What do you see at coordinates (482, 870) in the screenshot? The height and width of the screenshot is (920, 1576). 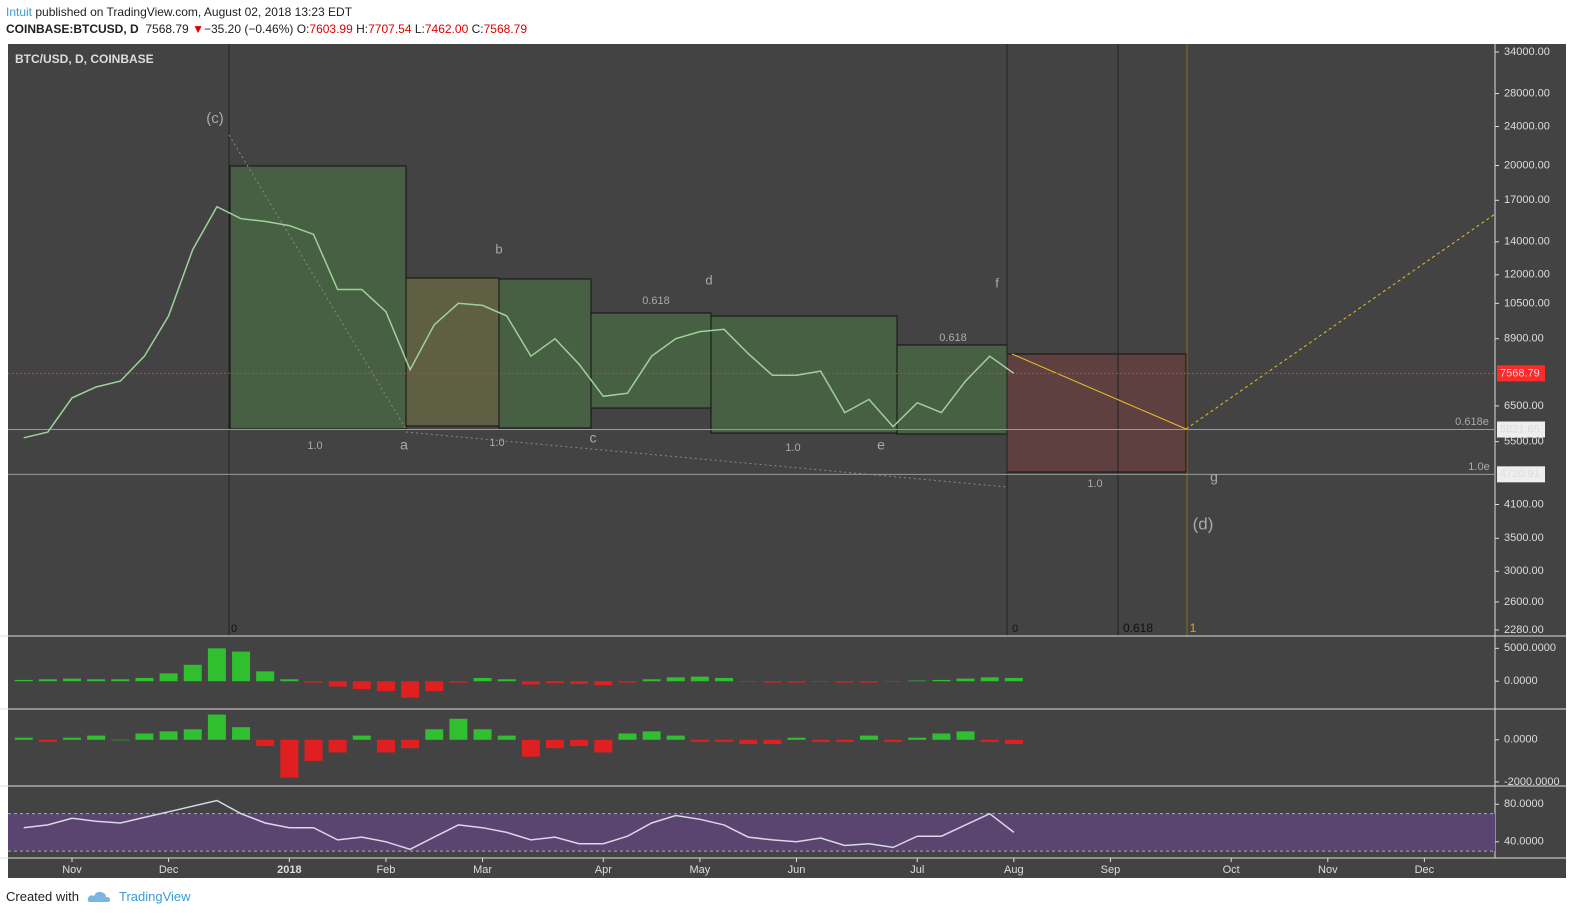 I see `x-tick-label: Mar` at bounding box center [482, 870].